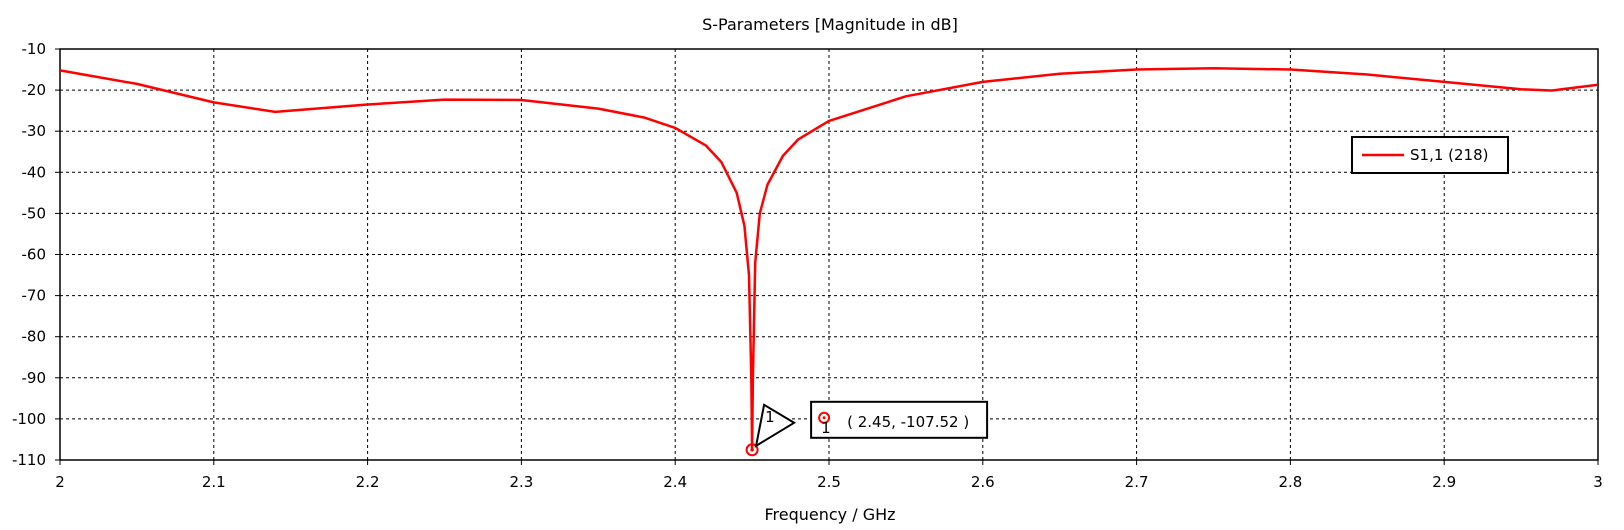  What do you see at coordinates (908, 422) in the screenshot?
I see `marker-value-label: ( 2.45, -107.52 )` at bounding box center [908, 422].